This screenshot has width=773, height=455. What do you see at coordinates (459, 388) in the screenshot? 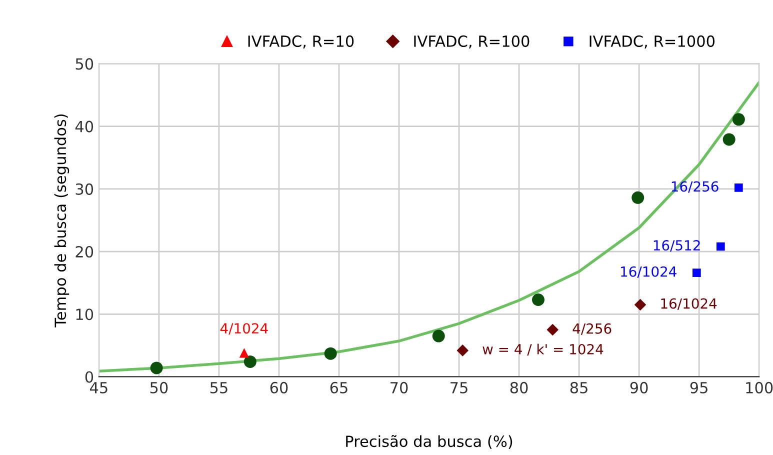
I see `x-tick-label: 75` at bounding box center [459, 388].